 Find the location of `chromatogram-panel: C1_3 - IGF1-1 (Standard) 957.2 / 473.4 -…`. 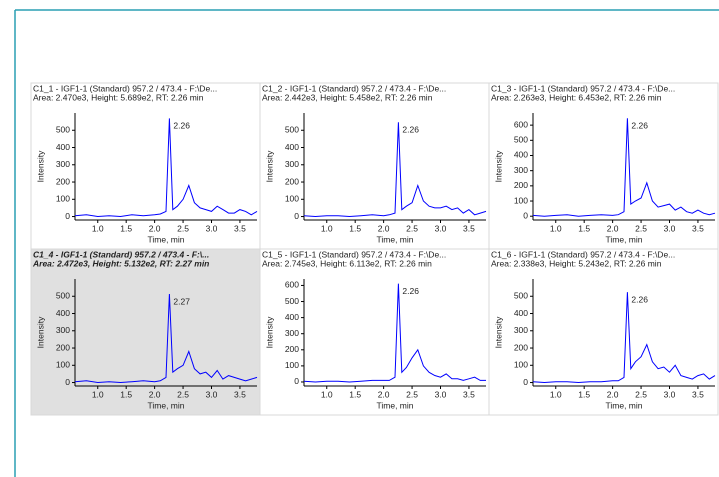

chromatogram-panel: C1_3 - IGF1-1 (Standard) 957.2 / 473.4 -… is located at coordinates (603, 166).